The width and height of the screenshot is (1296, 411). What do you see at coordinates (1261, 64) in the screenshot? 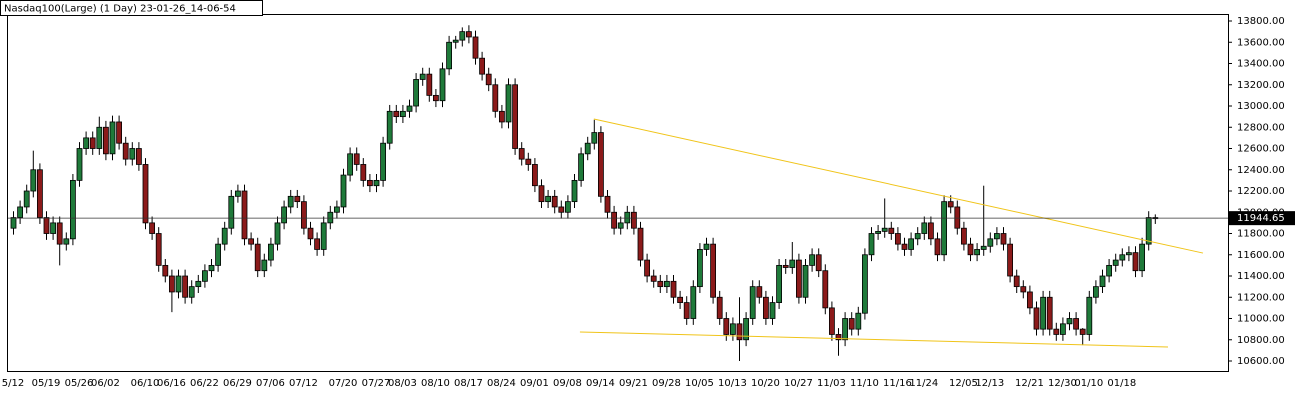
I see `y-tick-label: 13400.00` at bounding box center [1261, 64].